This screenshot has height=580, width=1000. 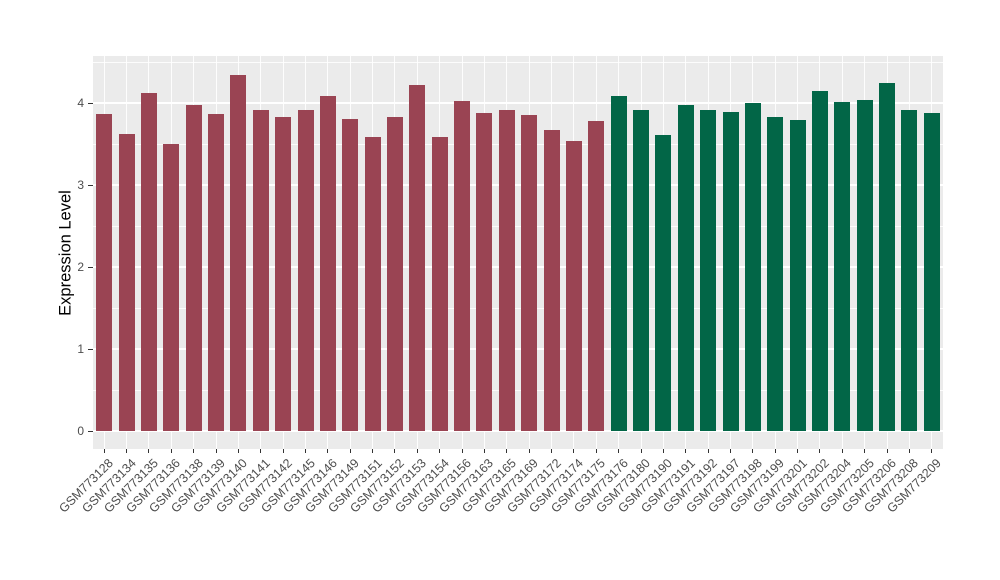 What do you see at coordinates (305, 270) in the screenshot?
I see `bar-GSM773145` at bounding box center [305, 270].